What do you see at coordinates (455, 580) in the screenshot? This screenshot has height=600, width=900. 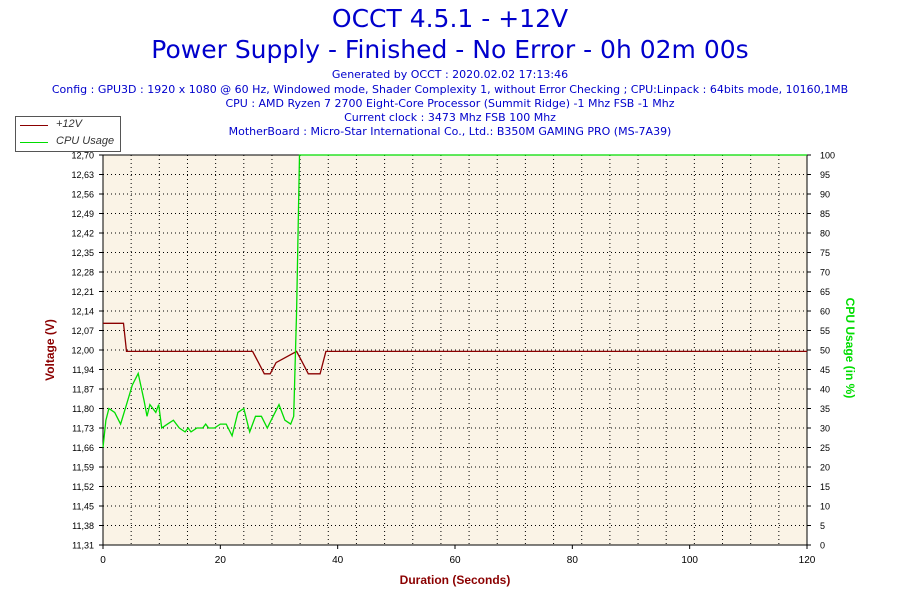 I see `x-axis-label: Duration (Seconds)` at bounding box center [455, 580].